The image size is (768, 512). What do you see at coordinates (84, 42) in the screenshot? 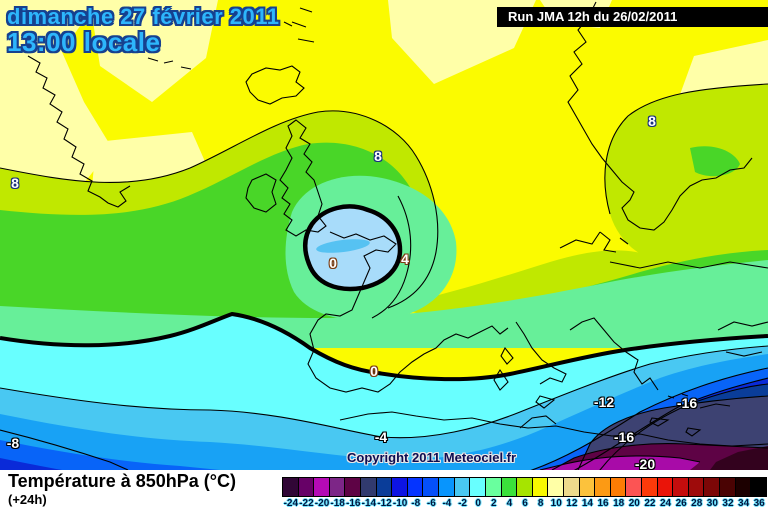
I see `time-text: 13:00 locale` at bounding box center [84, 42].